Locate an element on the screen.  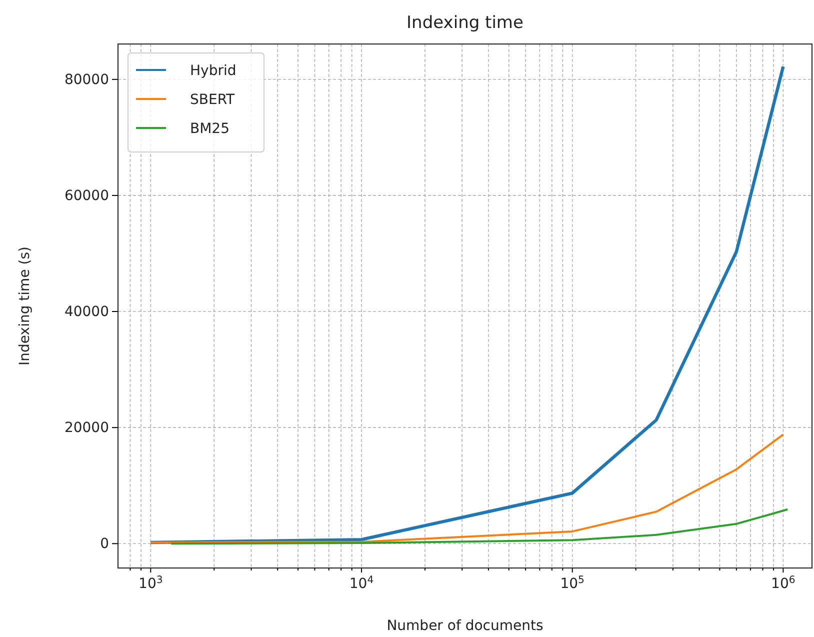
x-tick-label: 10$^{6}$ is located at coordinates (783, 583).